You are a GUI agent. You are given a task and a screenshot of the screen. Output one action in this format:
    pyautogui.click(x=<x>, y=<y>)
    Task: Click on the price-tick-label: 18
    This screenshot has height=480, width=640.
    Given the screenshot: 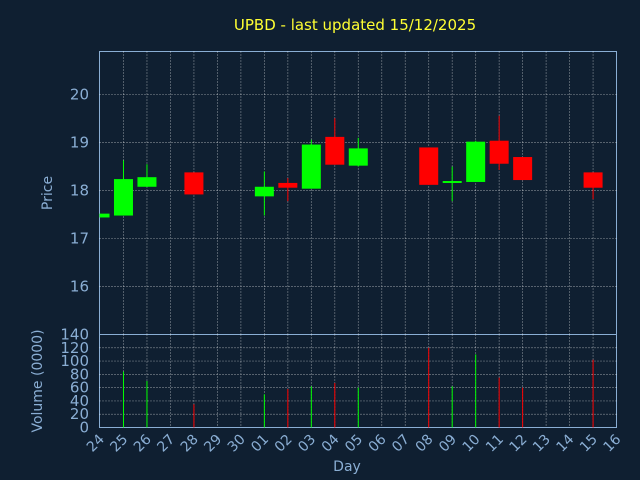 What is the action you would take?
    pyautogui.click(x=79, y=191)
    